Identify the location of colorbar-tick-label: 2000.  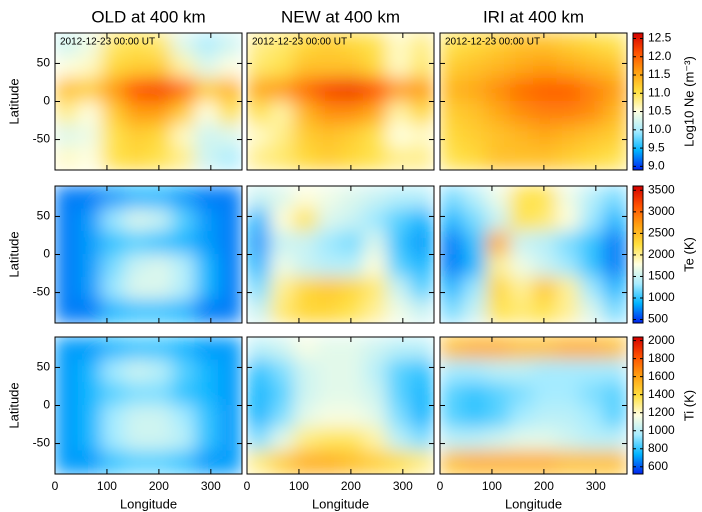
(661, 254).